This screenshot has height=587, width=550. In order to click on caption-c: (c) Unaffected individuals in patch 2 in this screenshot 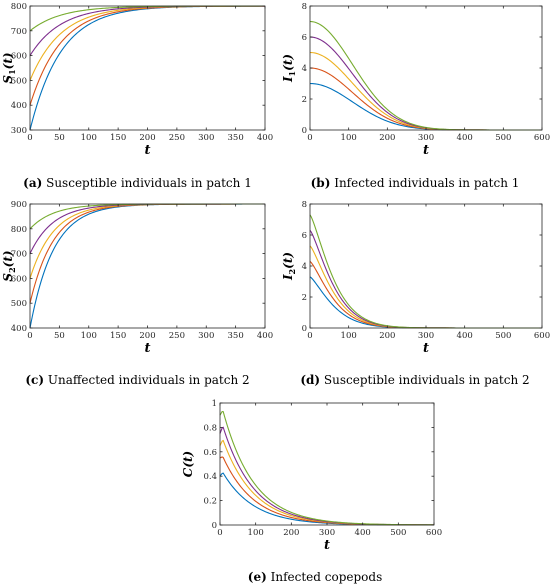, I will do `click(137, 380)`.